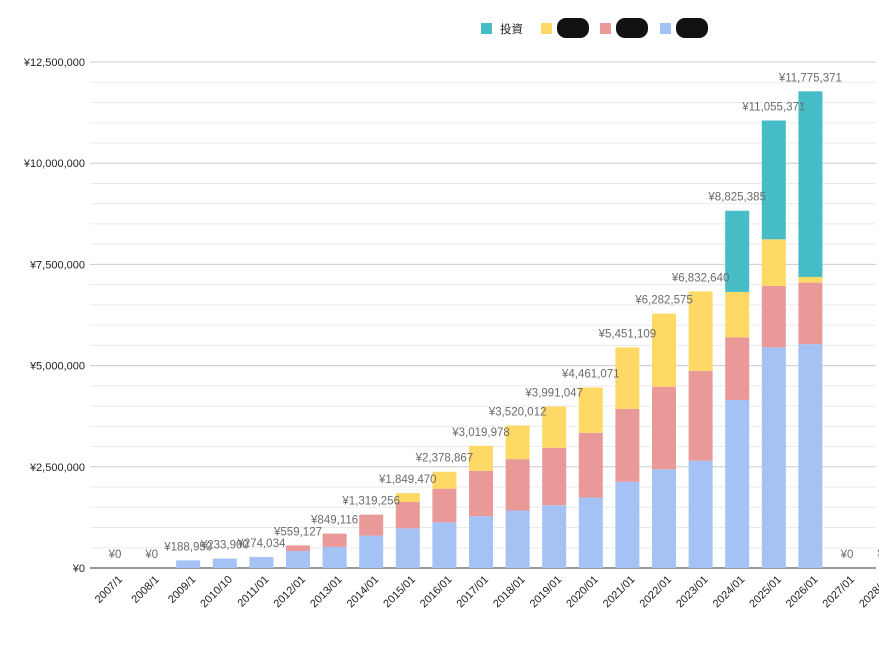 Image resolution: width=879 pixels, height=646 pixels. I want to click on legend: 投資, so click(594, 28).